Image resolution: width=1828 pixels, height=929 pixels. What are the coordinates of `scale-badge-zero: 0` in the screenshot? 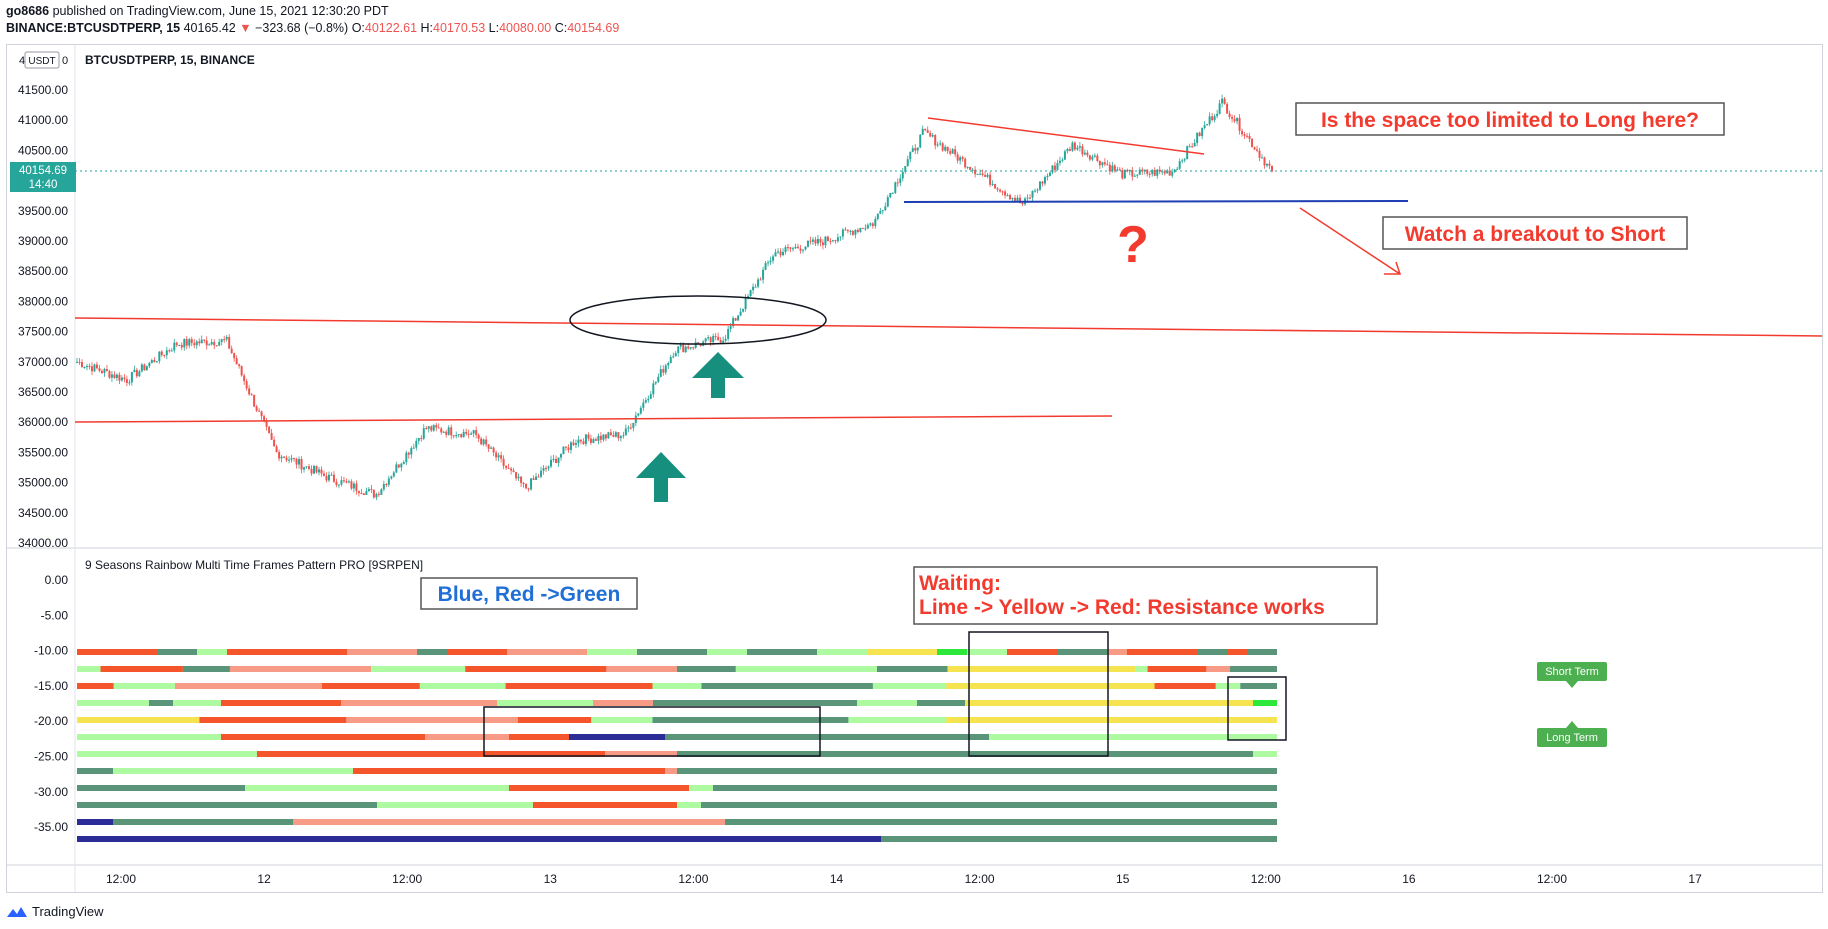 It's located at (65, 61).